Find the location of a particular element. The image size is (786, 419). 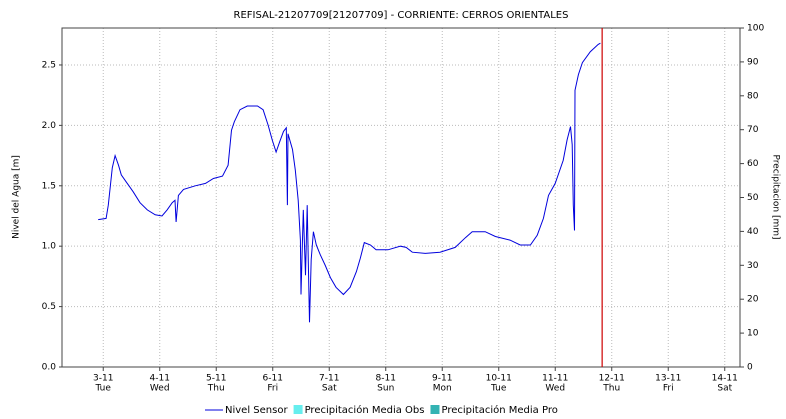

legend-label: Nivel Sensor is located at coordinates (256, 410).